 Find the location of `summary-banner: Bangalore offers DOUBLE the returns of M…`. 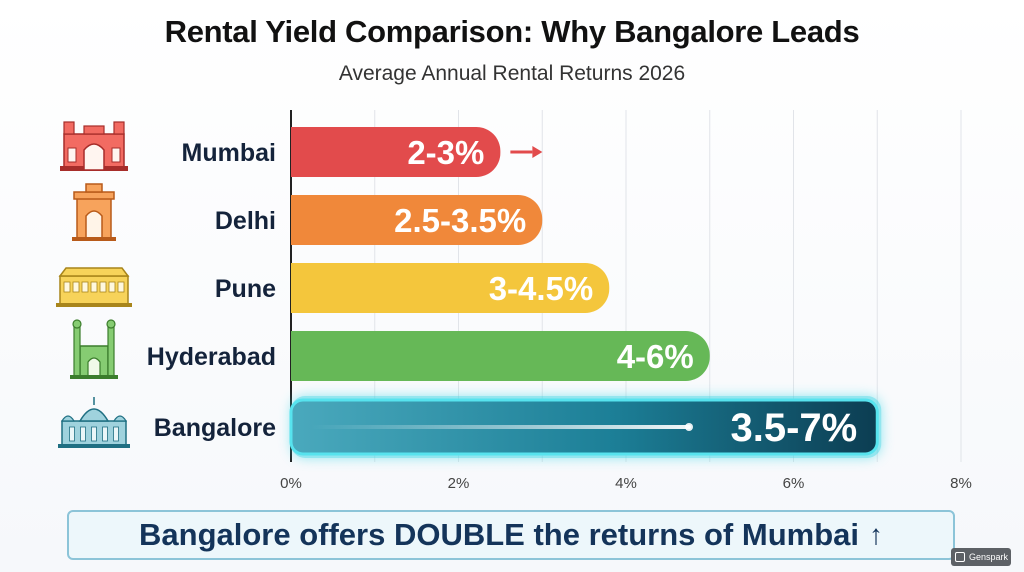

summary-banner: Bangalore offers DOUBLE the returns of M… is located at coordinates (511, 535).